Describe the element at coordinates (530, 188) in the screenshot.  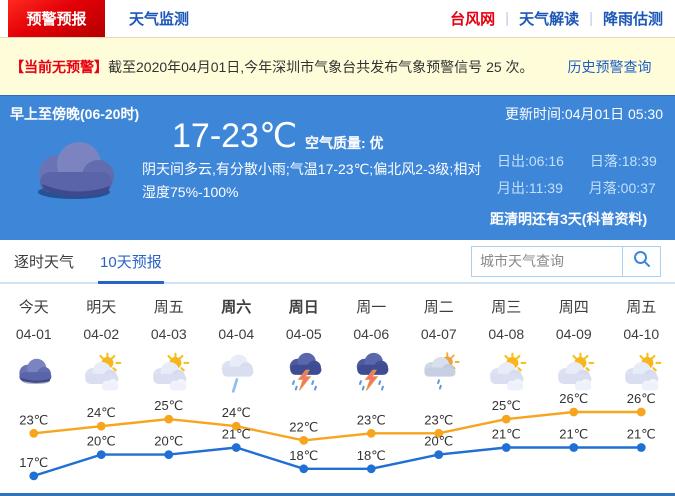
I see `moonrise-time: 月出:11:39` at that location.